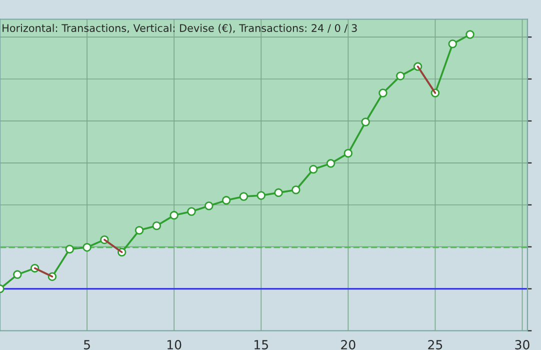 The width and height of the screenshot is (541, 350). What do you see at coordinates (175, 345) in the screenshot?
I see `x-tick-label: 10` at bounding box center [175, 345].